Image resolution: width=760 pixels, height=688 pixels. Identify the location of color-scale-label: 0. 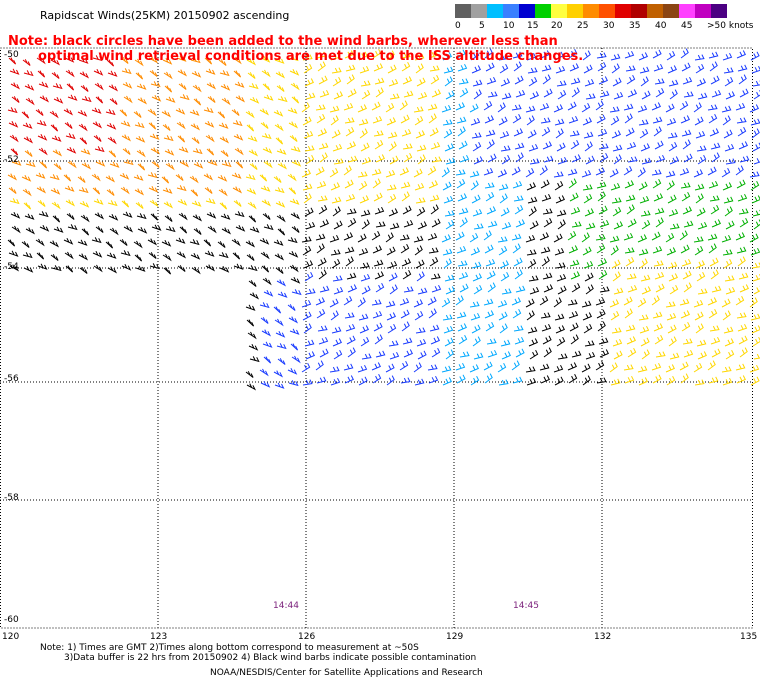
(458, 26).